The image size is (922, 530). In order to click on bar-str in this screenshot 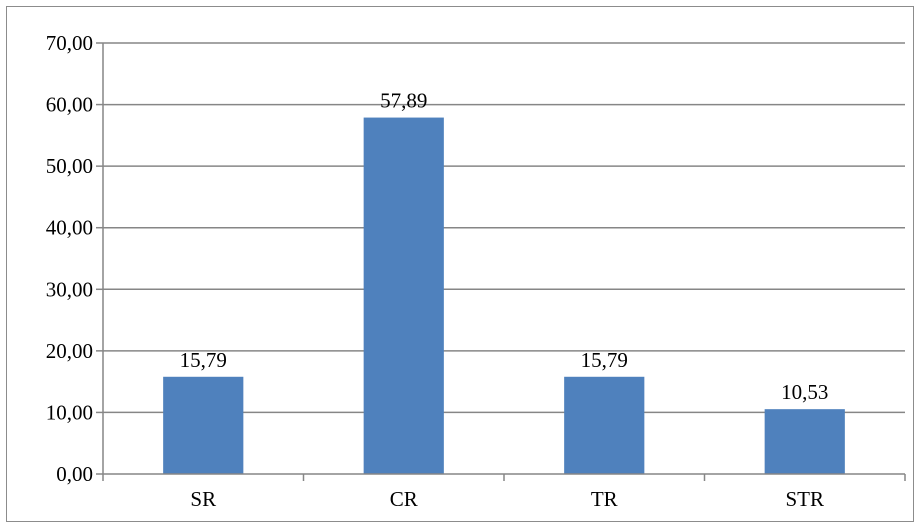, I will do `click(804, 441)`.